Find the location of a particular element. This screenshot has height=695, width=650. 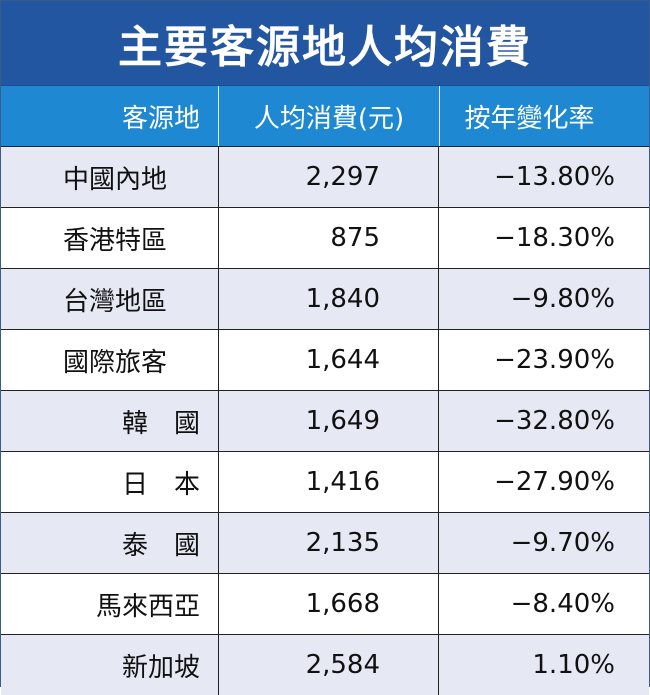

table-row: 台灣地區 1,840 −9.80% is located at coordinates (325, 298).